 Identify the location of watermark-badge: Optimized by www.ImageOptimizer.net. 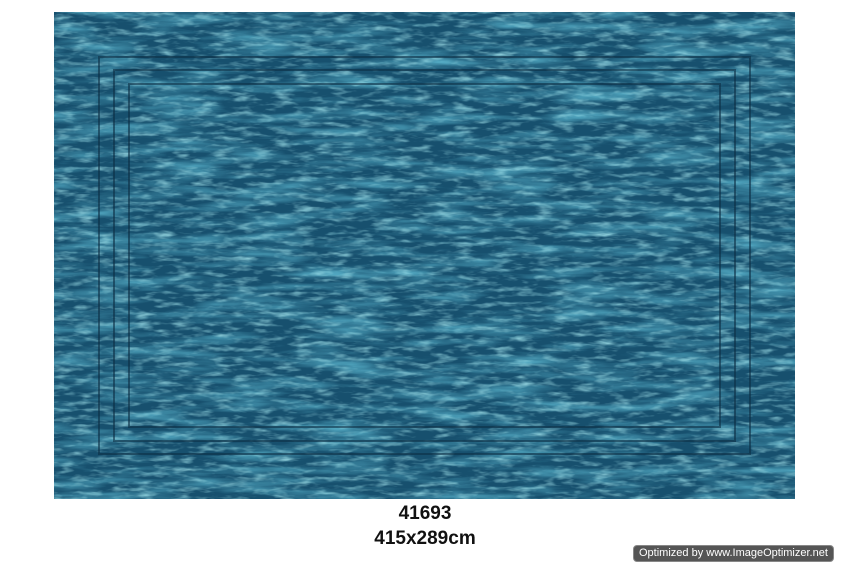
(733, 553).